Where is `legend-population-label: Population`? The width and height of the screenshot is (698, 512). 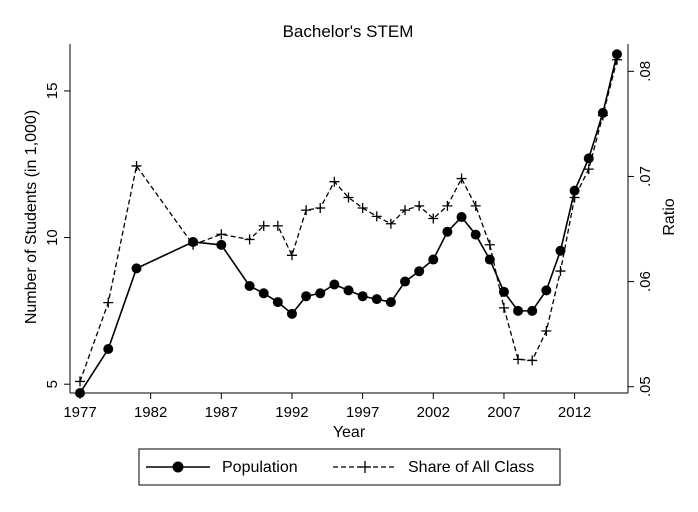
legend-population-label: Population is located at coordinates (260, 467).